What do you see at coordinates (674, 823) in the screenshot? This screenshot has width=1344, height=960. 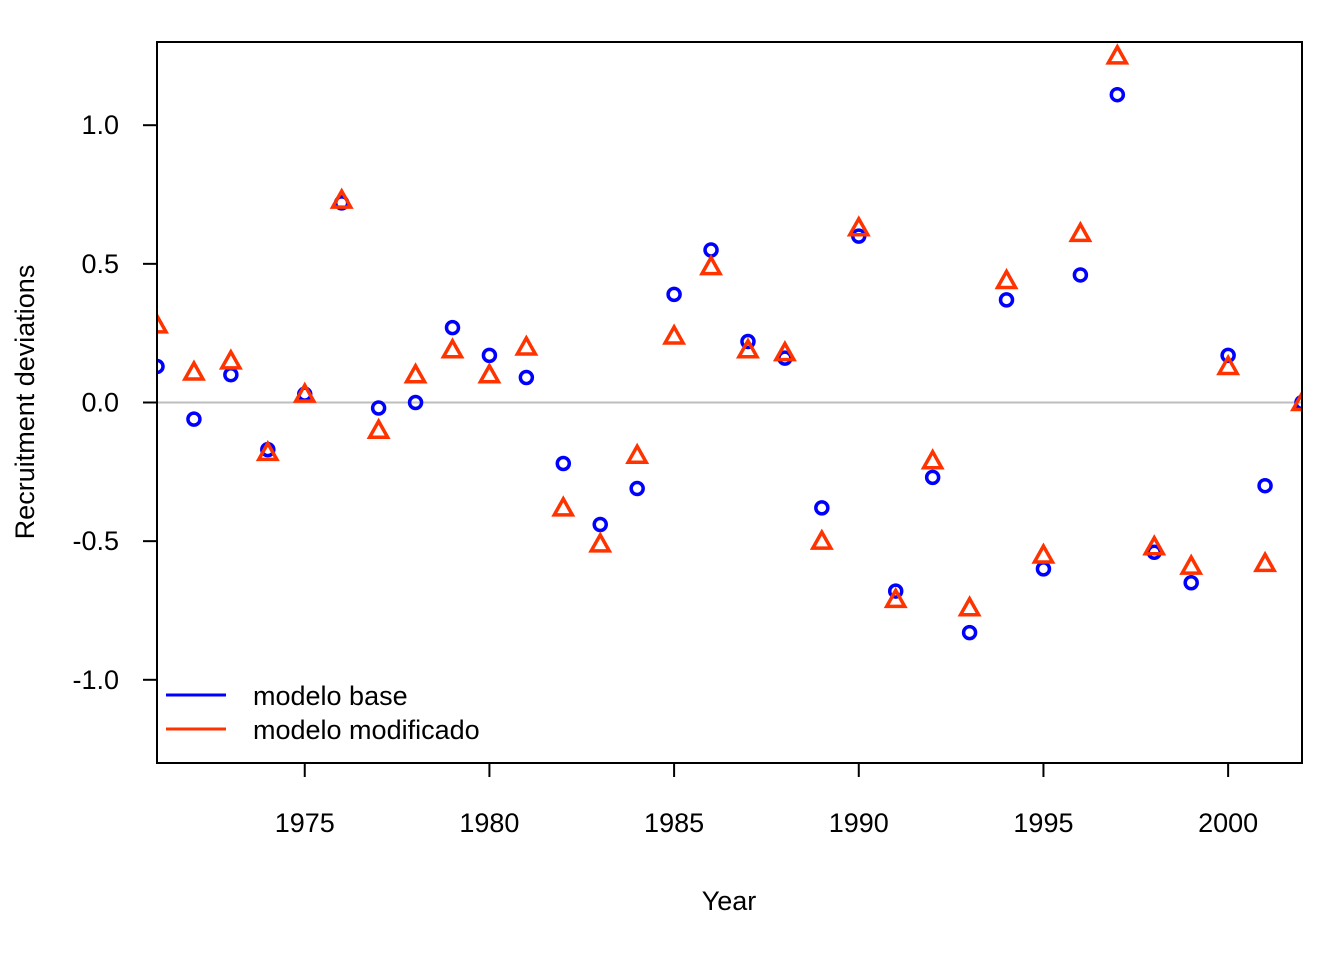 I see `x-tick-label: 1985` at bounding box center [674, 823].